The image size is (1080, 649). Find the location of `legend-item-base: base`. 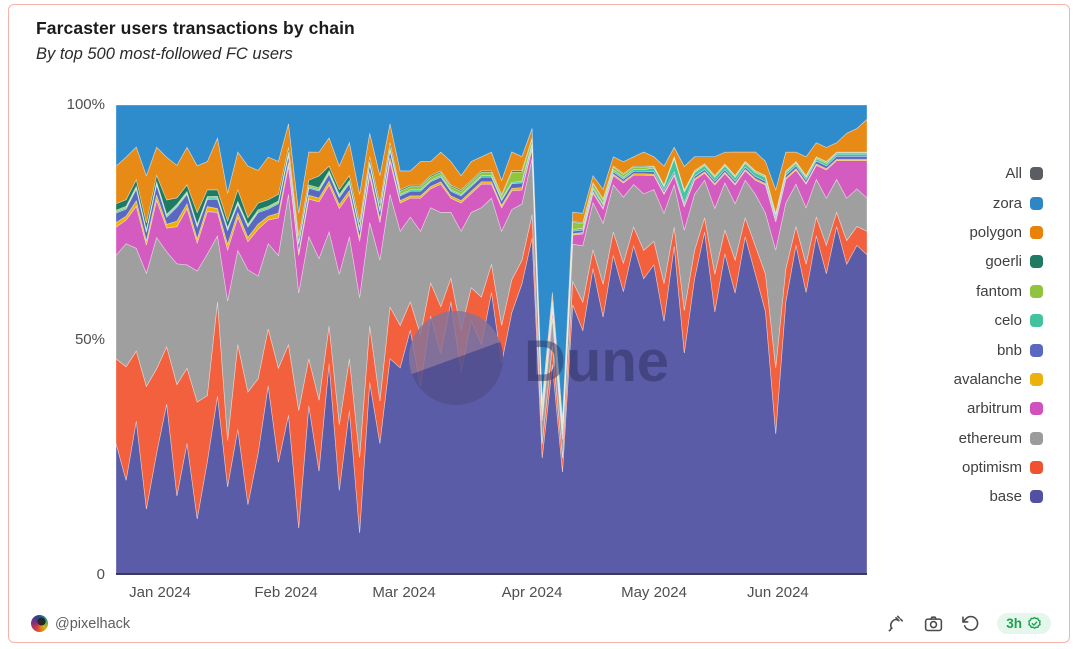

legend-item-base: base is located at coordinates (998, 496).